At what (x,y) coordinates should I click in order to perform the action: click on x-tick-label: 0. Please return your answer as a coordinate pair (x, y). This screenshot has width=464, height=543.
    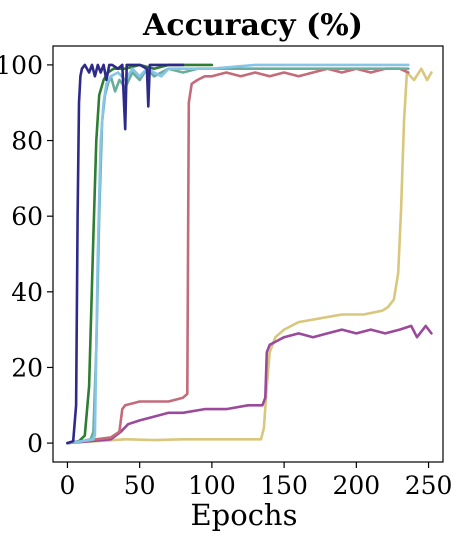
    Looking at the image, I should click on (67, 485).